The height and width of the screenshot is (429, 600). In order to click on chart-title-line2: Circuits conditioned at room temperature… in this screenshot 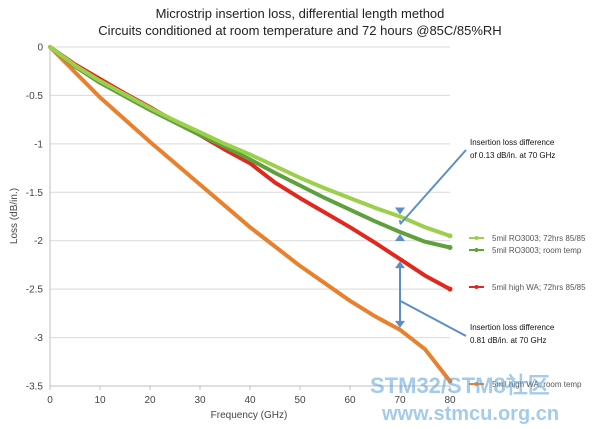, I will do `click(299, 30)`.